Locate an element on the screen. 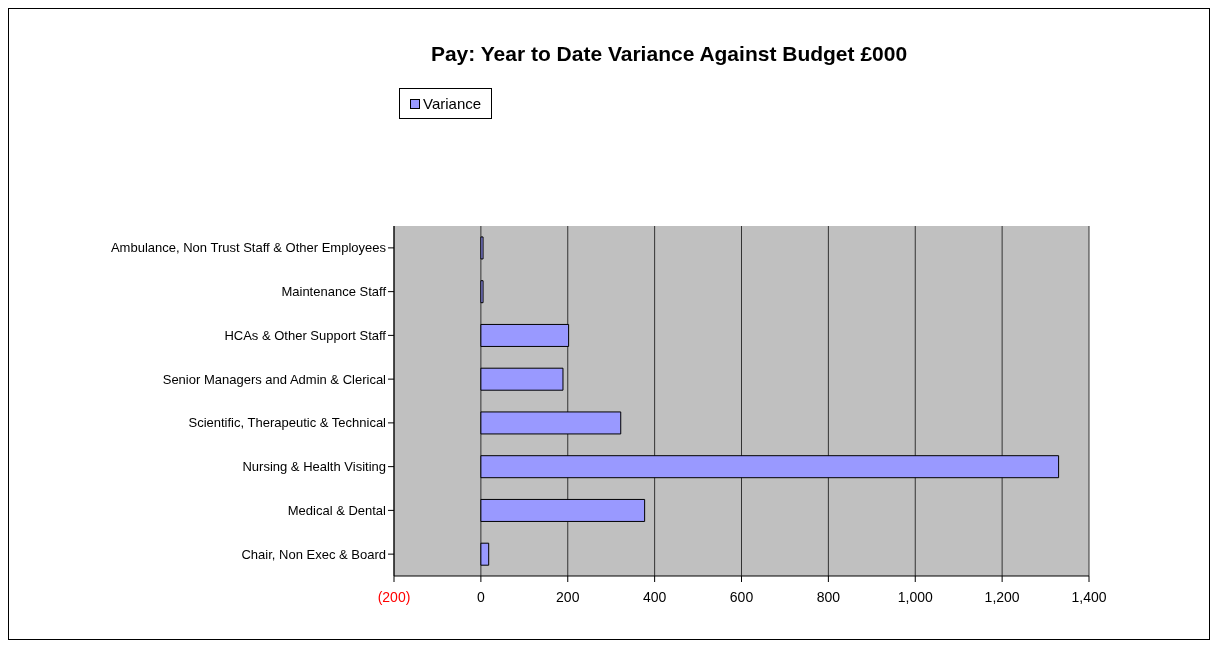 Image resolution: width=1231 pixels, height=663 pixels. x-tick-label: 800 is located at coordinates (828, 597).